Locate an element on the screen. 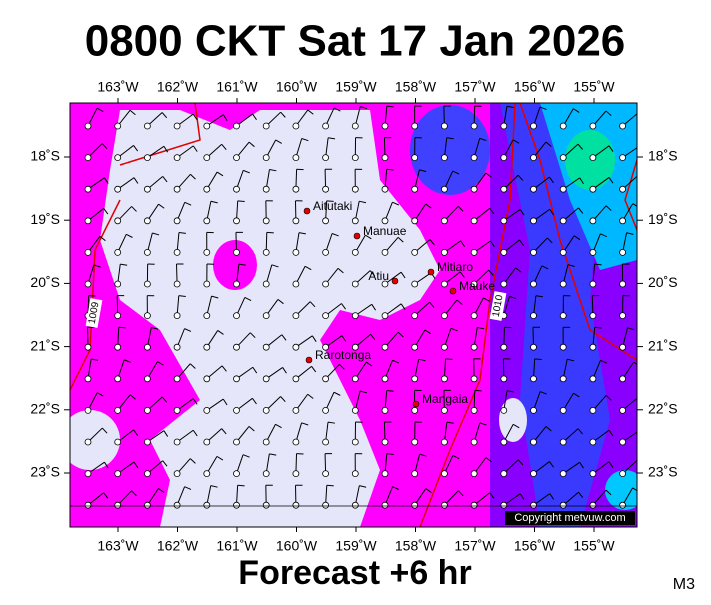  lon-label: 158˚W is located at coordinates (416, 546).